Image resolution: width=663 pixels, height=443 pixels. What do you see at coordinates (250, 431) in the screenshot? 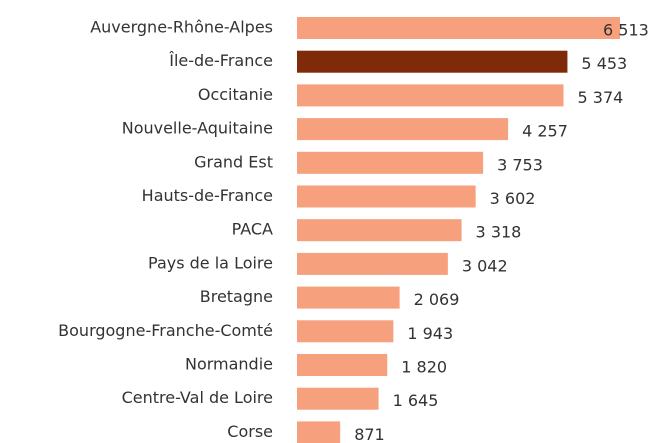
I see `category-label: Corse` at bounding box center [250, 431].